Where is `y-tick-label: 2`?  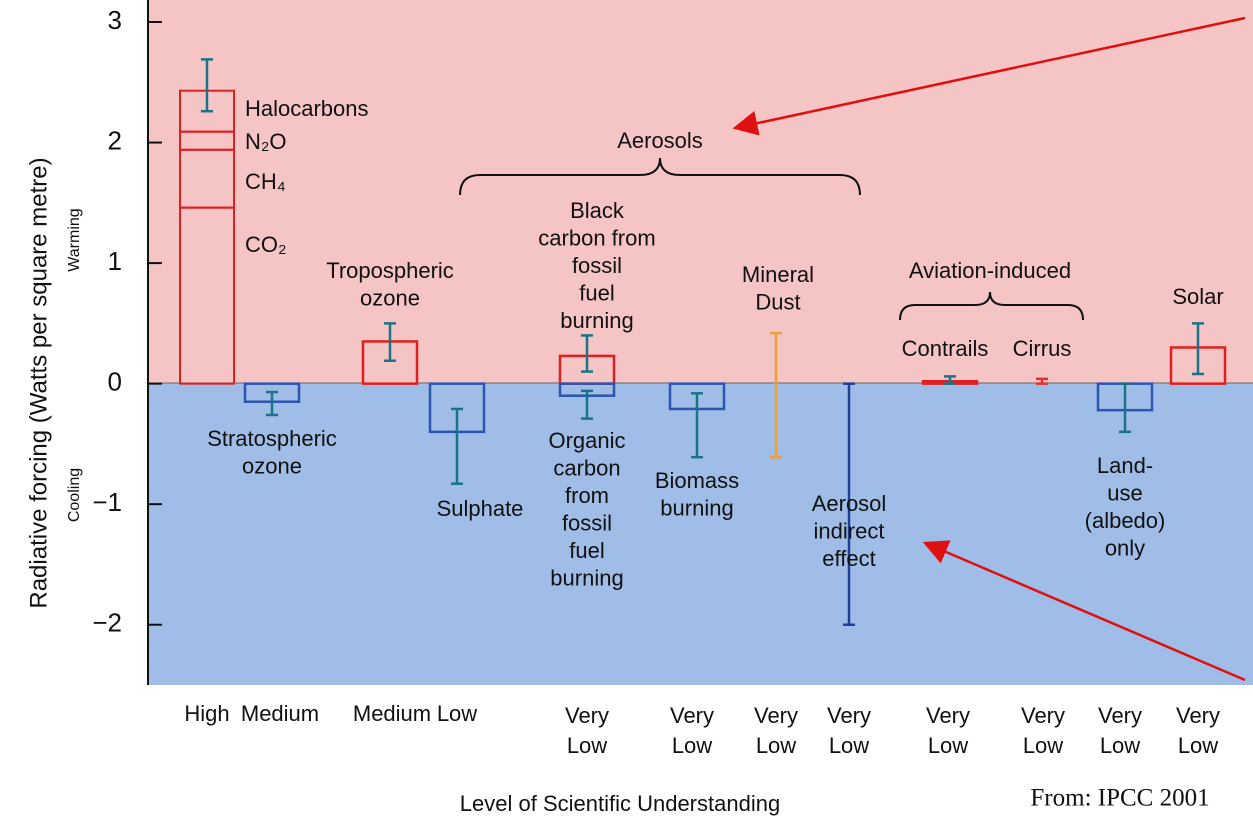
y-tick-label: 2 is located at coordinates (115, 140).